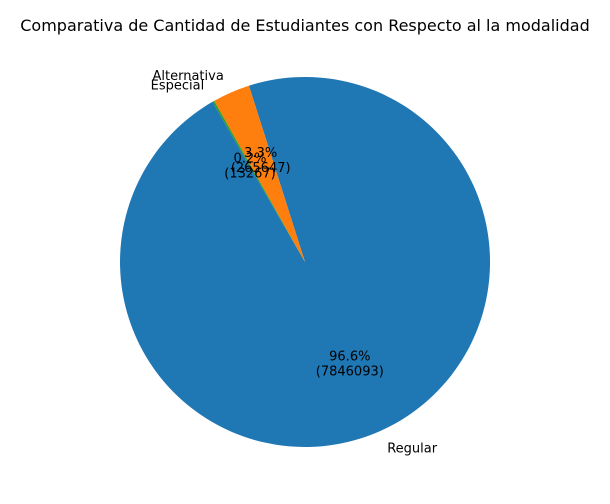 This screenshot has width=610, height=504. Describe the element at coordinates (250, 174) in the screenshot. I see `slice-count-label-especial: (13267)` at that location.